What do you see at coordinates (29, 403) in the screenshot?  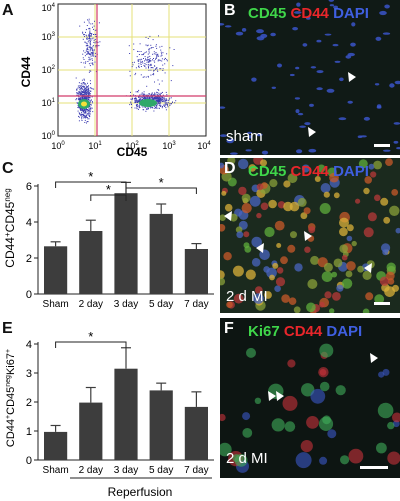 I see `y-tick-label: 2` at bounding box center [29, 403].